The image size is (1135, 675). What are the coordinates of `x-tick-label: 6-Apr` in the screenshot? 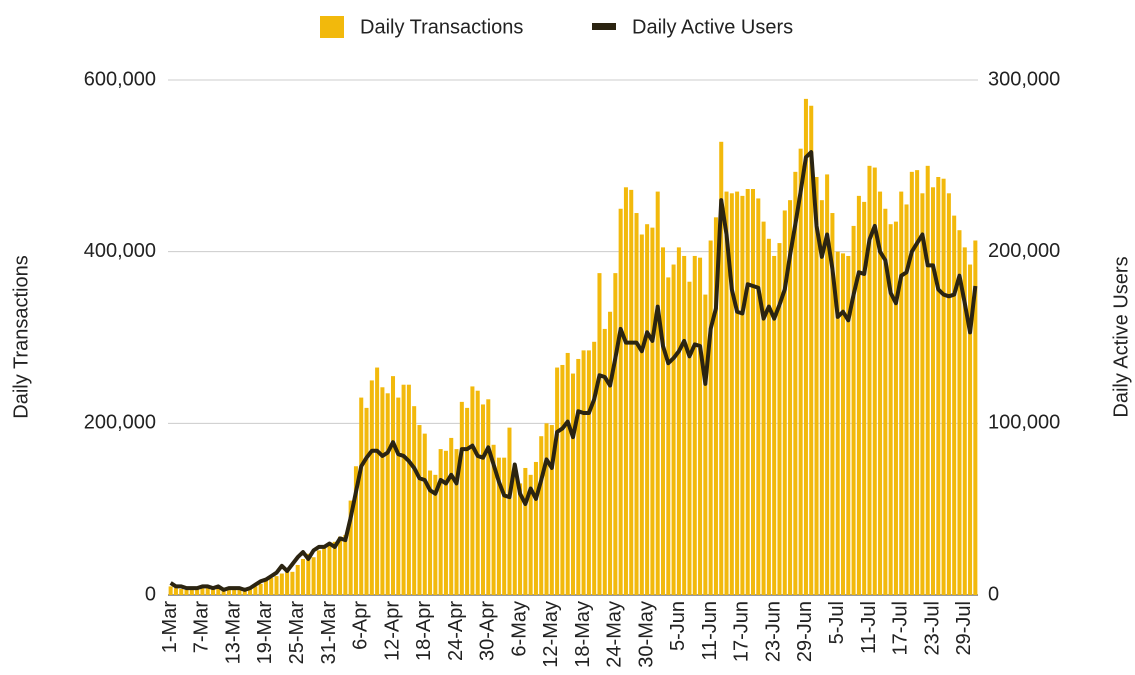 It's located at (361, 625).